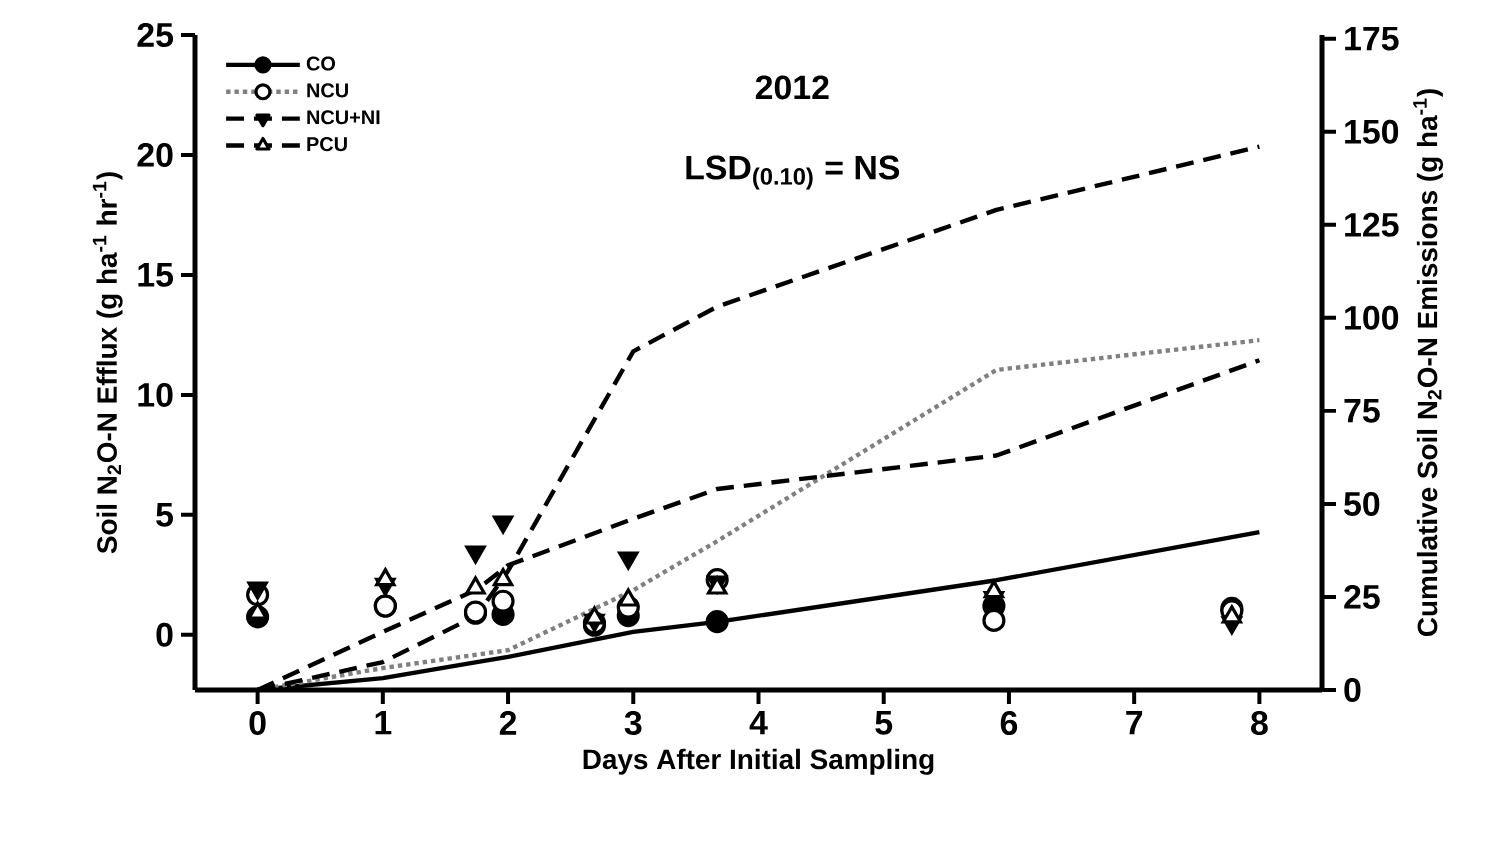  Describe the element at coordinates (792, 87) in the screenshot. I see `text: 2012` at that location.